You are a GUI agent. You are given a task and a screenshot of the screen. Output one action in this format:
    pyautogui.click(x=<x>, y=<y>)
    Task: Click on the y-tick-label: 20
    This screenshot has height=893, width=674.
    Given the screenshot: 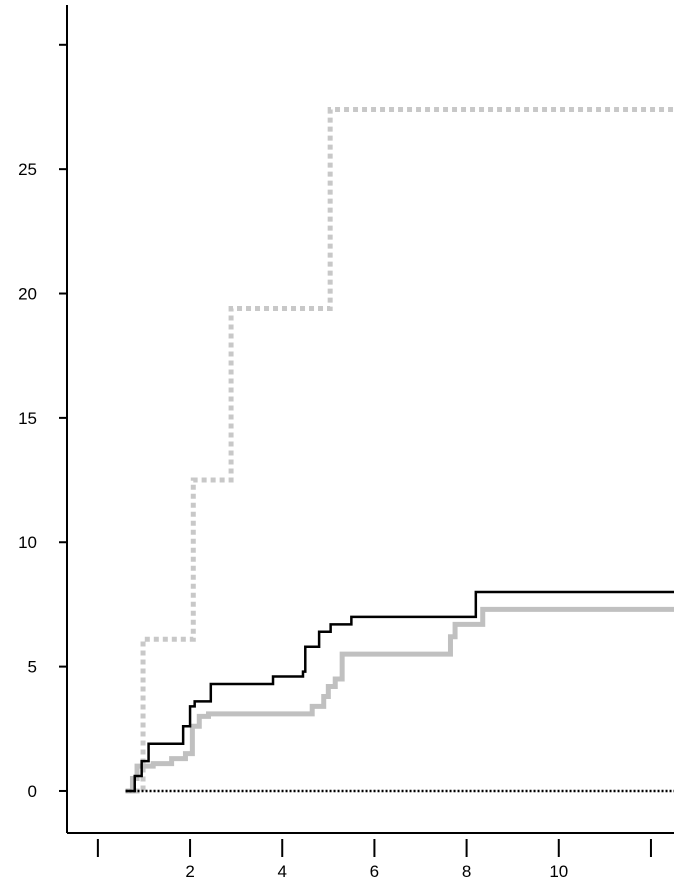 What is the action you would take?
    pyautogui.click(x=27, y=294)
    